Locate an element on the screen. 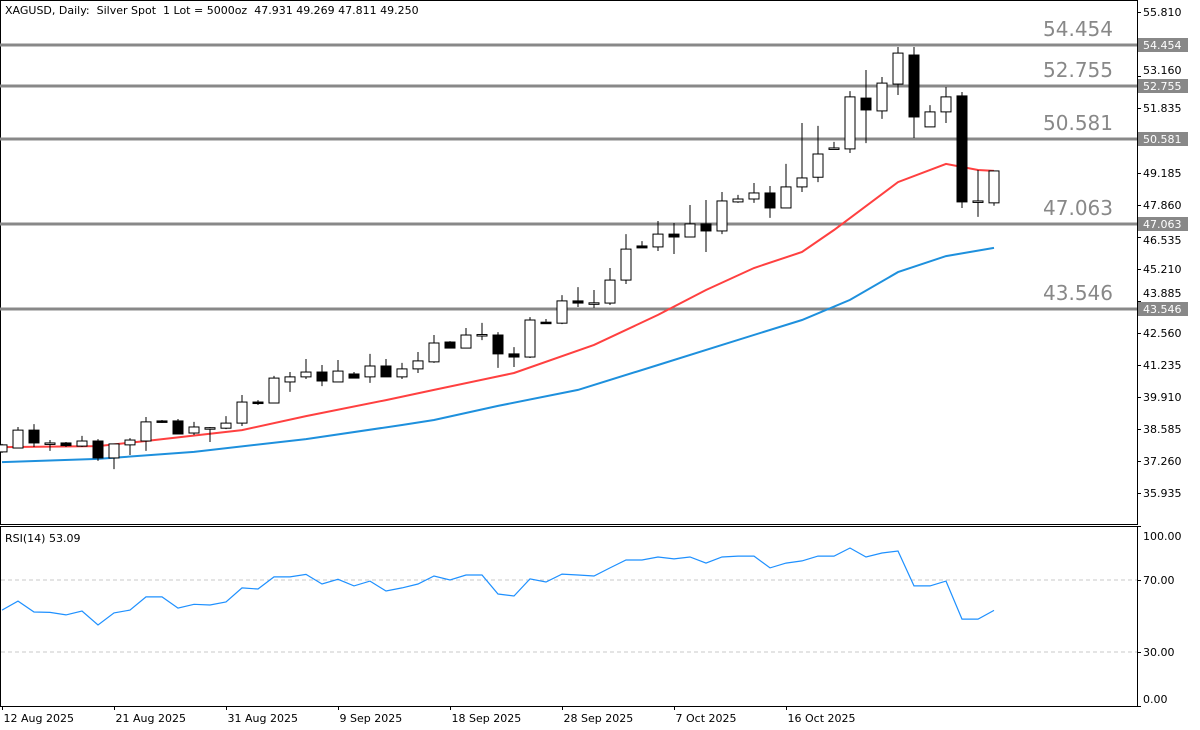 The height and width of the screenshot is (730, 1200). rsi-label: RSI(14) 53.09 is located at coordinates (43, 538).